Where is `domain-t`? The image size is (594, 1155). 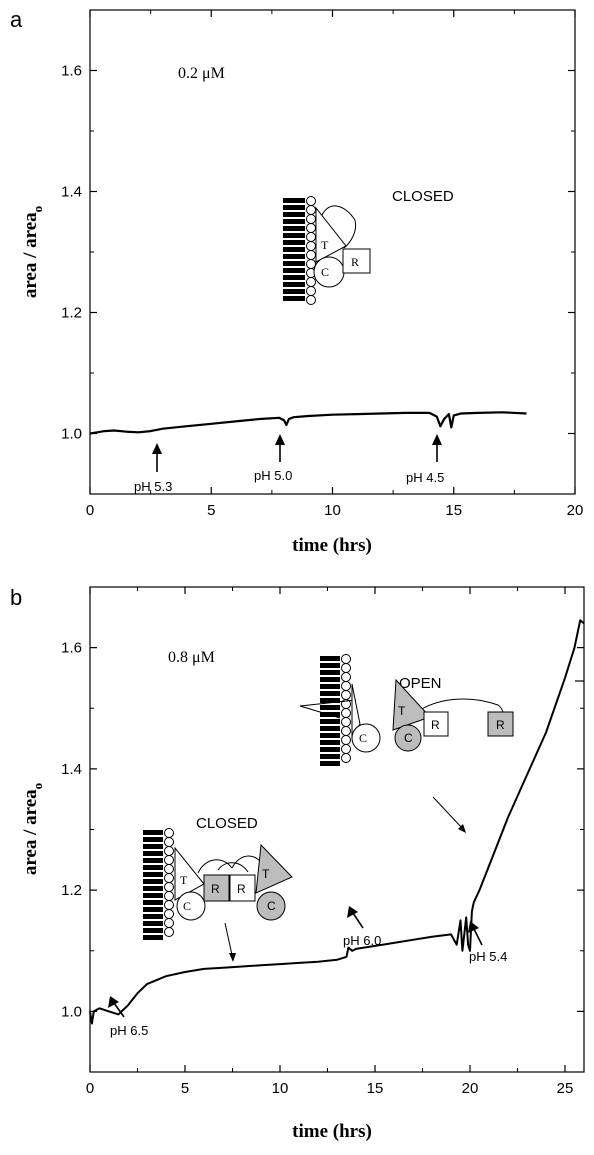 domain-t is located at coordinates (331, 234).